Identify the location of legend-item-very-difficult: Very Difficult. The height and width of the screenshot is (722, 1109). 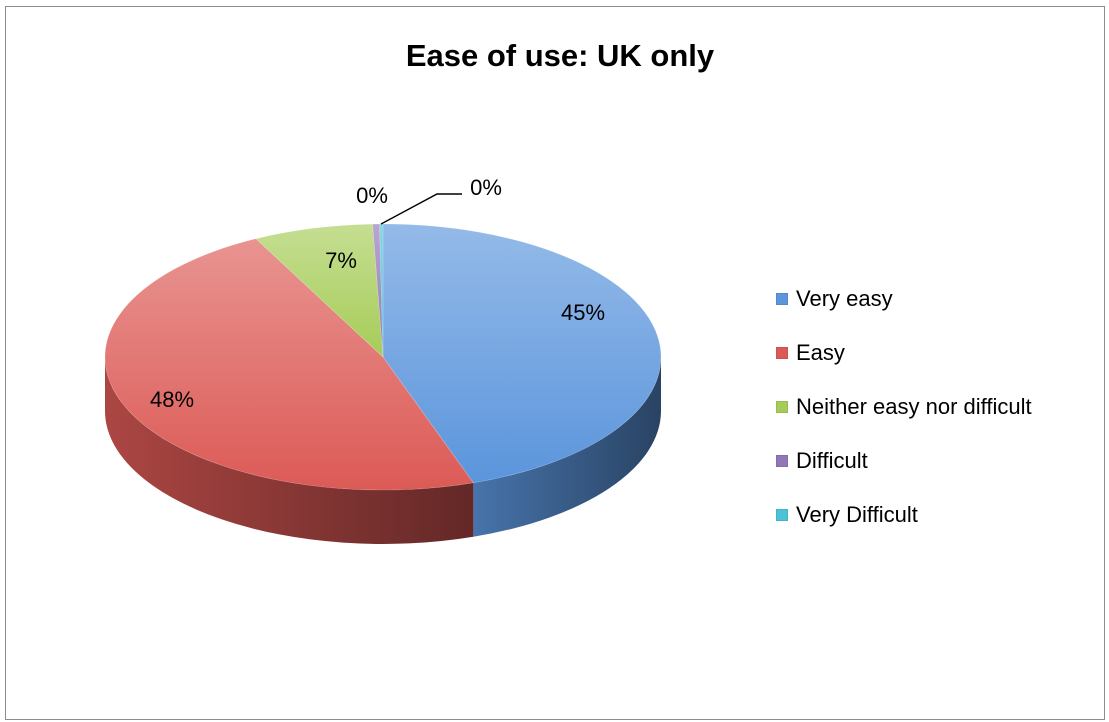
(904, 527).